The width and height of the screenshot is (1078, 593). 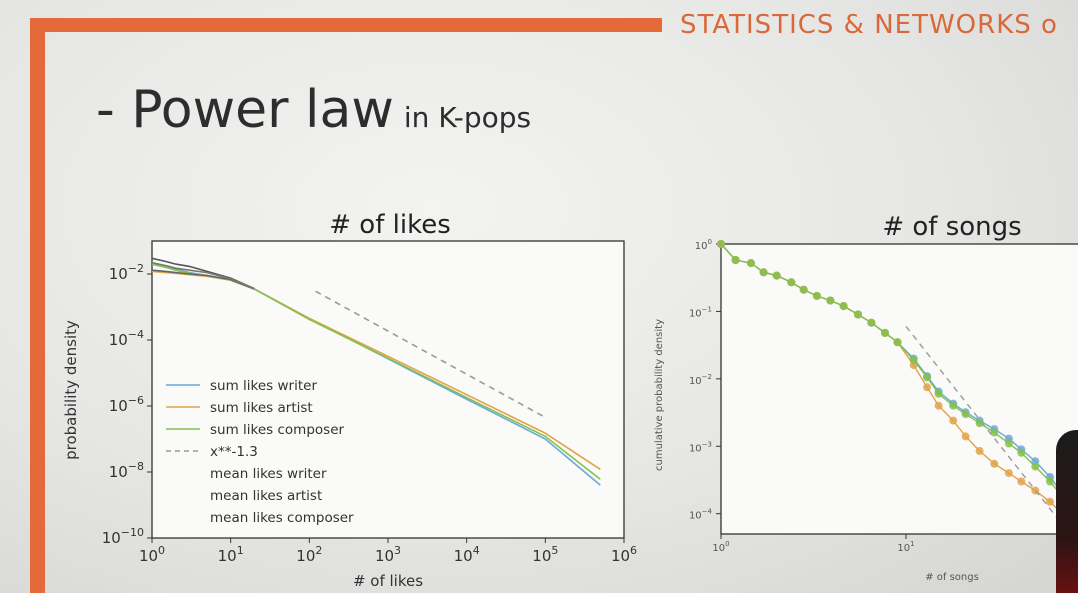 What do you see at coordinates (467, 554) in the screenshot?
I see `x-tick-label: 10⁴` at bounding box center [467, 554].